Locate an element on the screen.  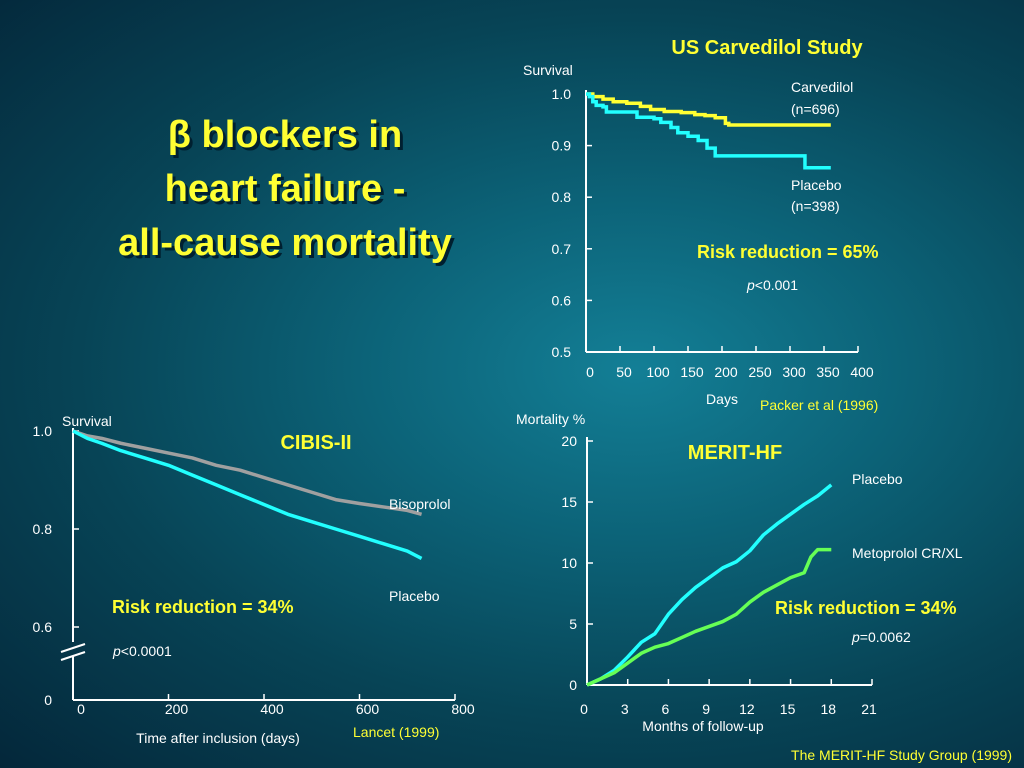
us-carvedilol-n: (n=696) is located at coordinates (815, 109).